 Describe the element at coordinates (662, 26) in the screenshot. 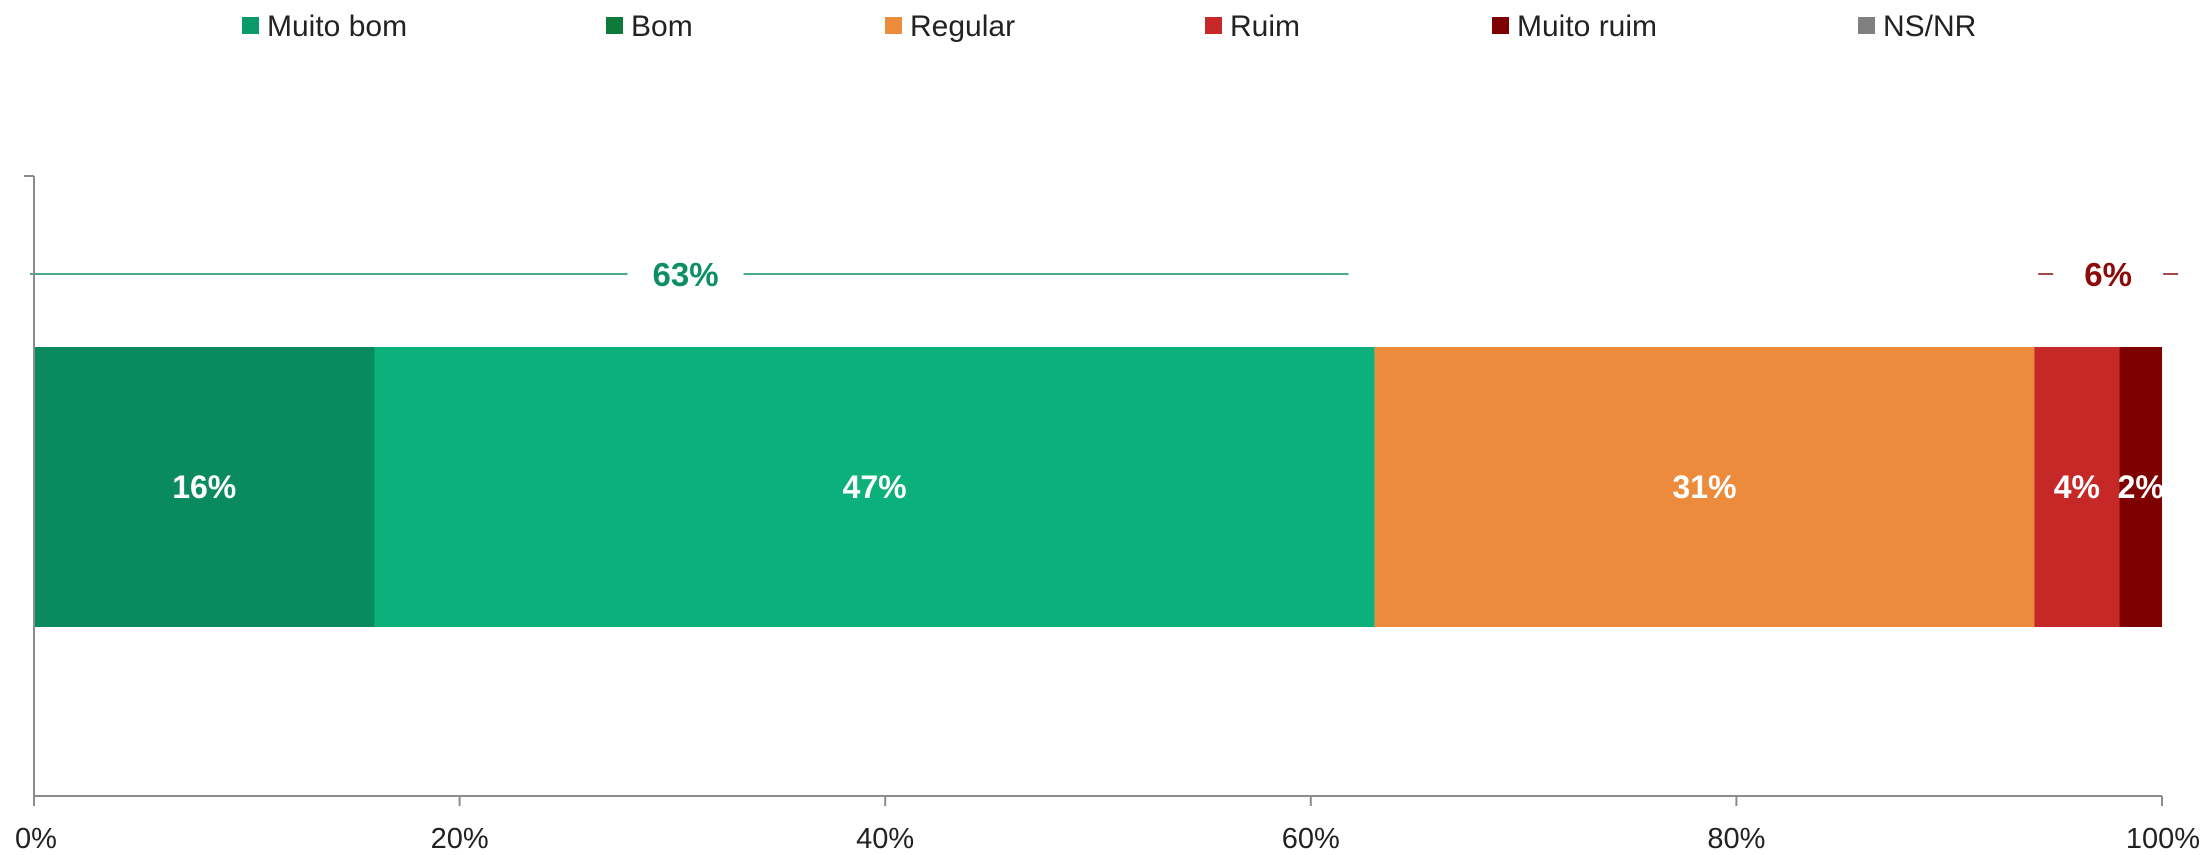

I see `legend-label: Bom` at that location.